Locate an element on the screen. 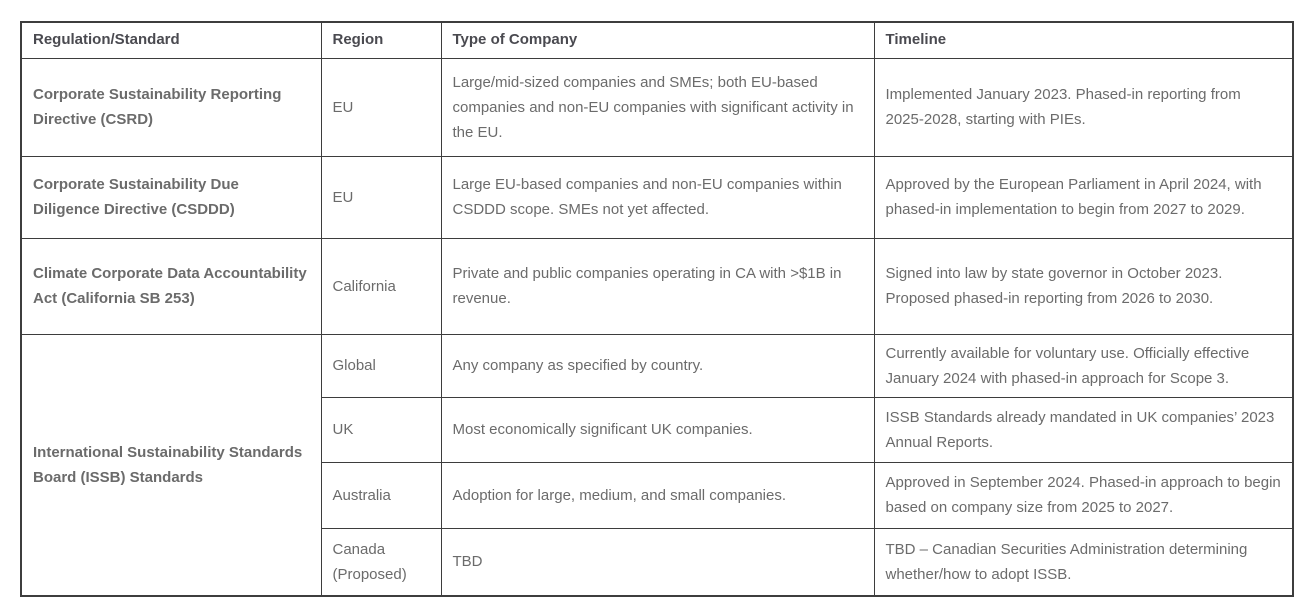 The width and height of the screenshot is (1312, 612). region-cell: Canada (Proposed) is located at coordinates (381, 562).